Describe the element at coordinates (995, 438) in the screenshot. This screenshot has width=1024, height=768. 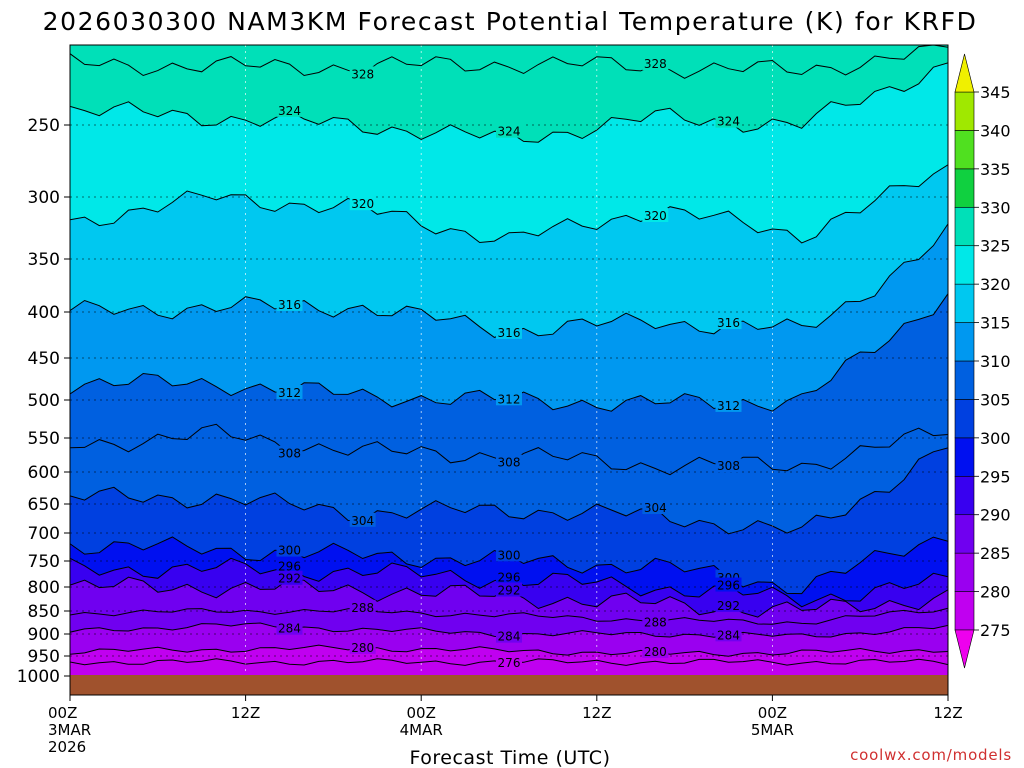
I see `colorbar-label: 300` at that location.